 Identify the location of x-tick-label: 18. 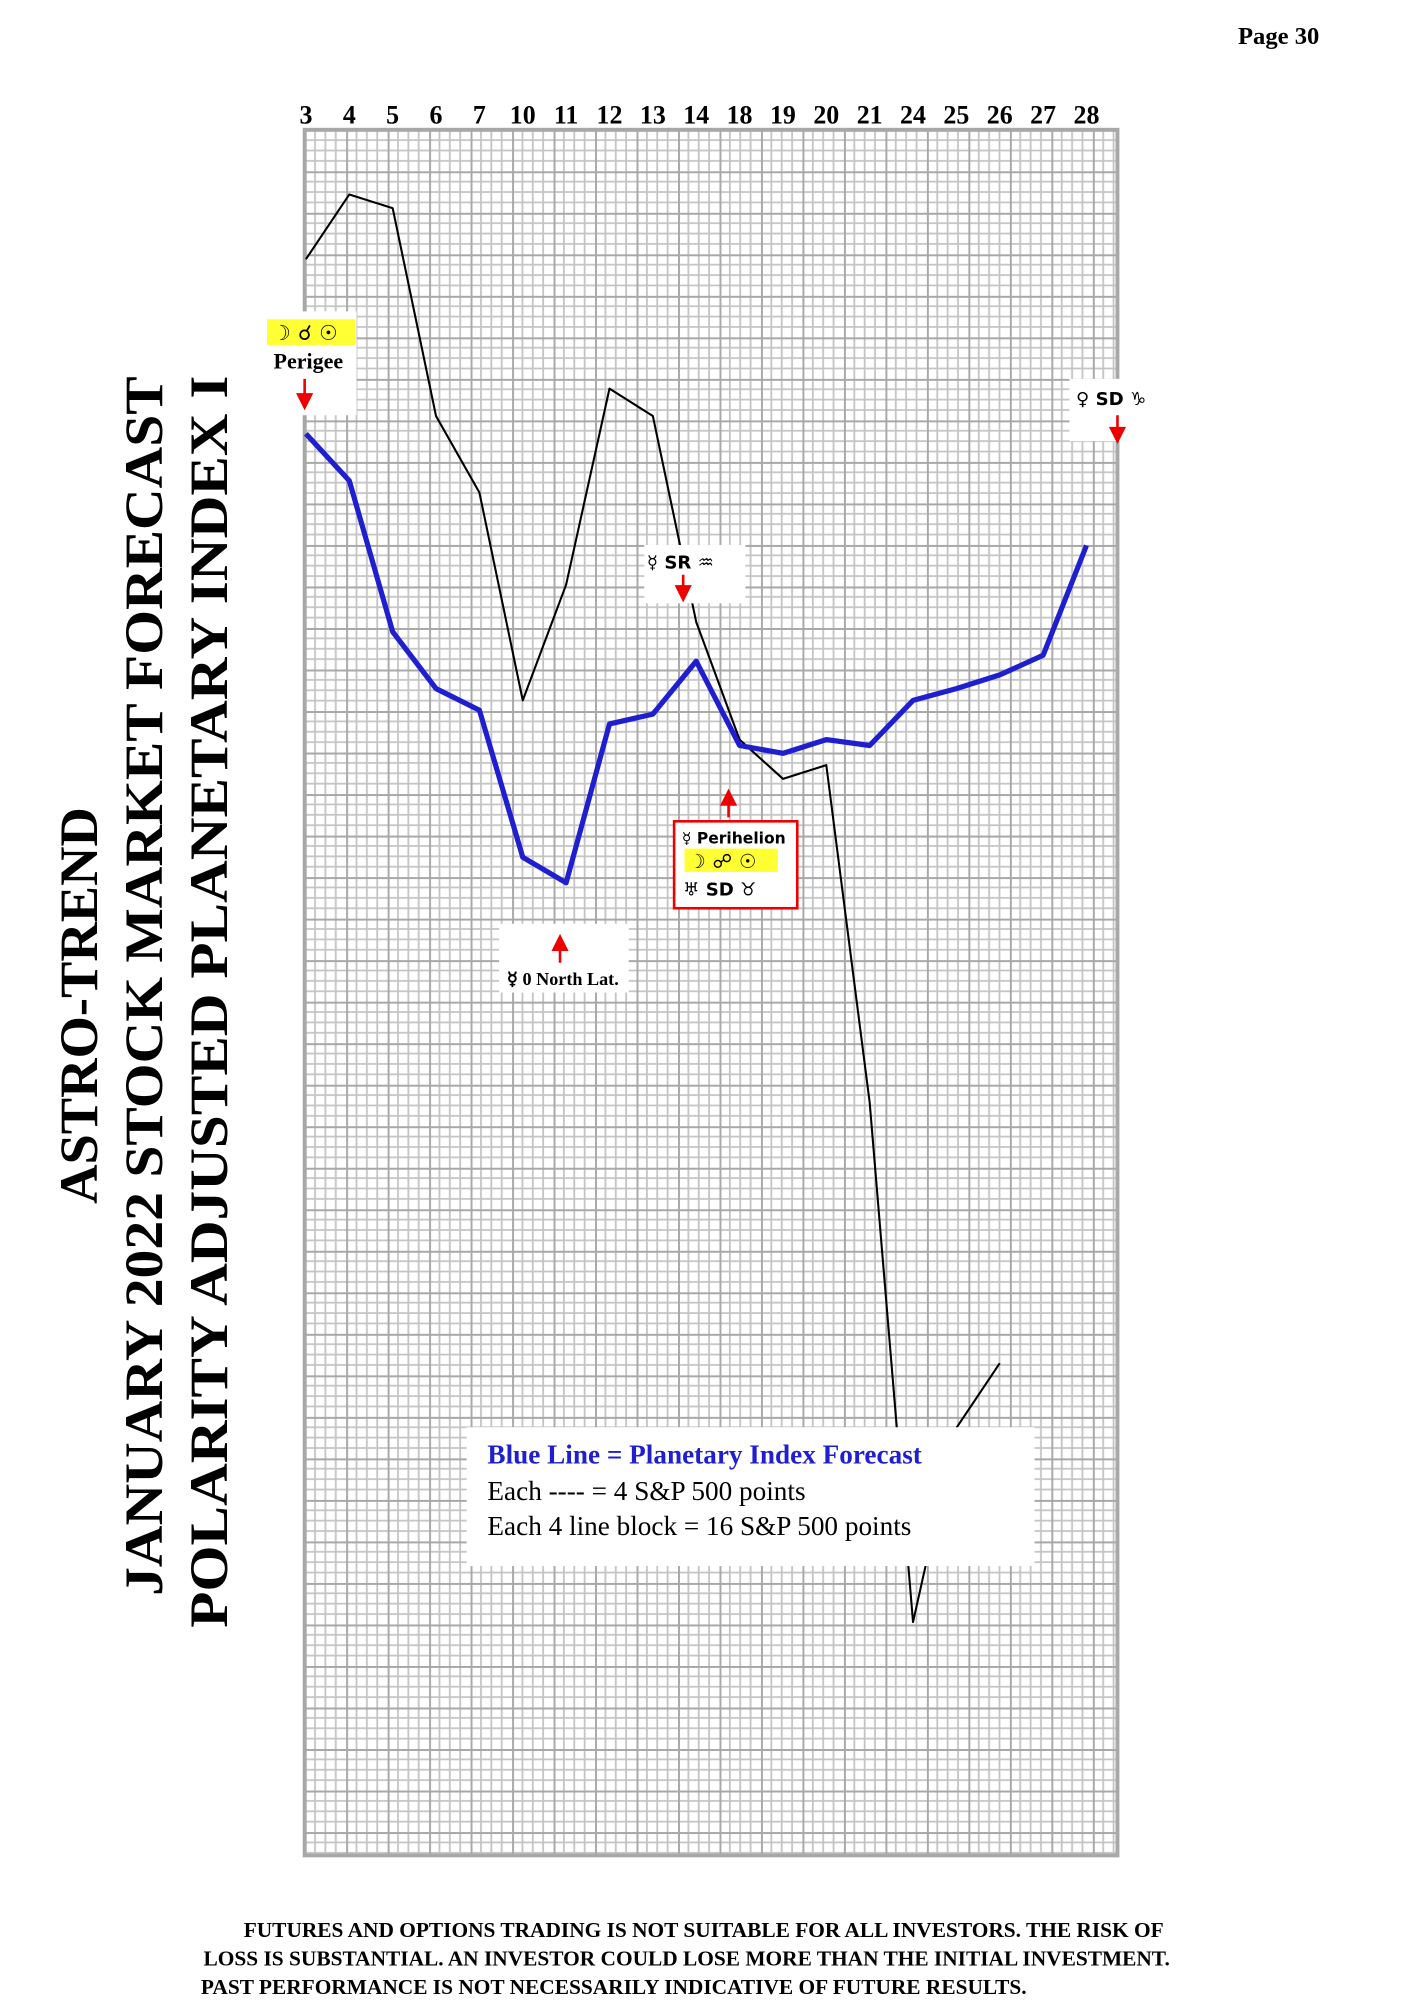
(740, 114).